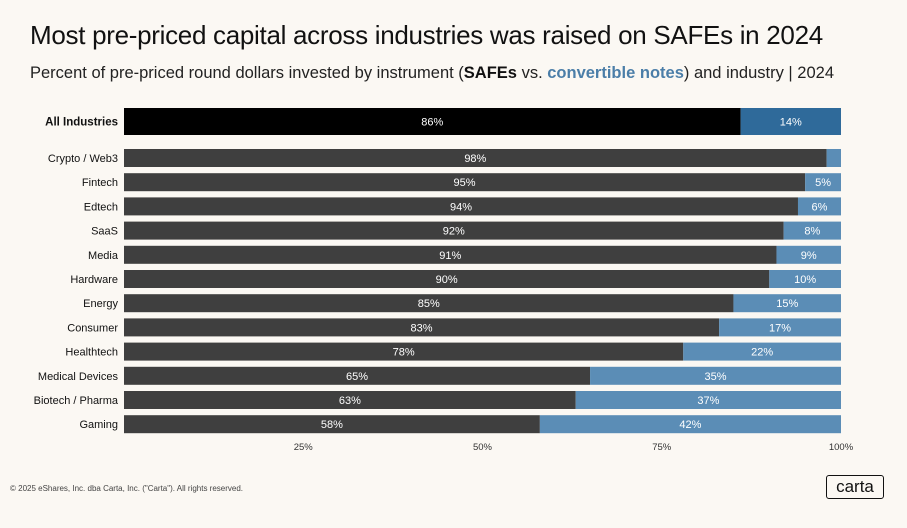  What do you see at coordinates (92, 328) in the screenshot?
I see `category-label: Consumer` at bounding box center [92, 328].